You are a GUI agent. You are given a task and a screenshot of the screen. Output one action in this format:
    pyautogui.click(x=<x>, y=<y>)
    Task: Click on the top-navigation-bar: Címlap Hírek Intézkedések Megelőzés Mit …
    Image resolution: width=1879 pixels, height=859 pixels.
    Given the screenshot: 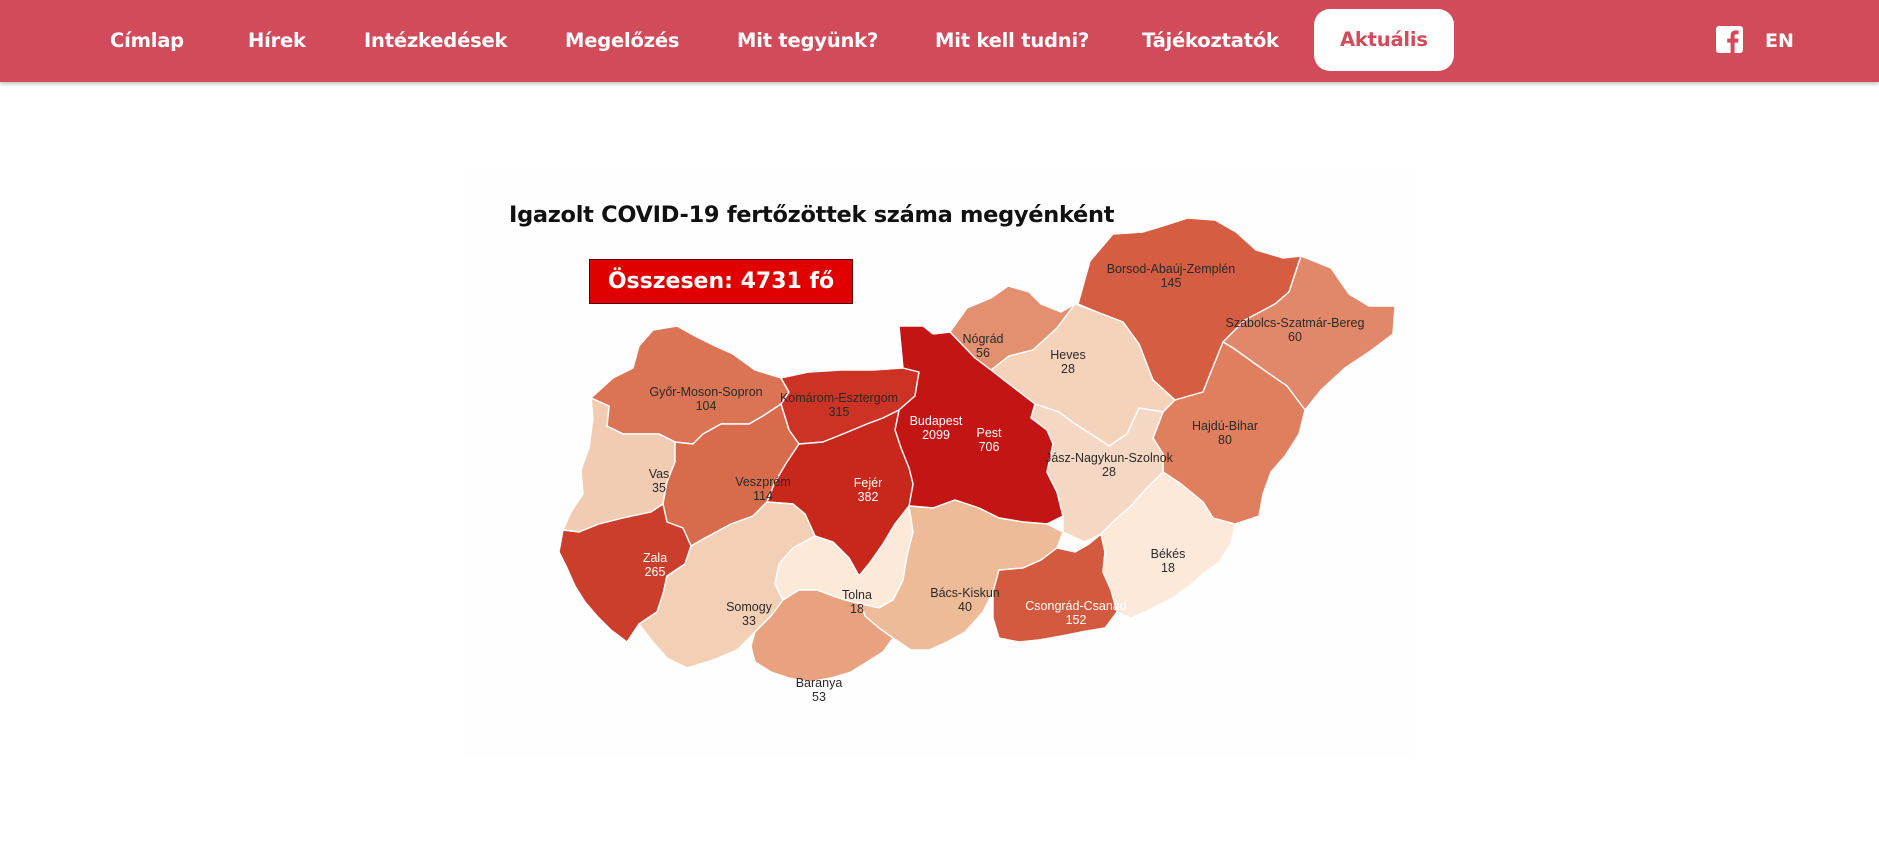 What is the action you would take?
    pyautogui.click(x=939, y=41)
    